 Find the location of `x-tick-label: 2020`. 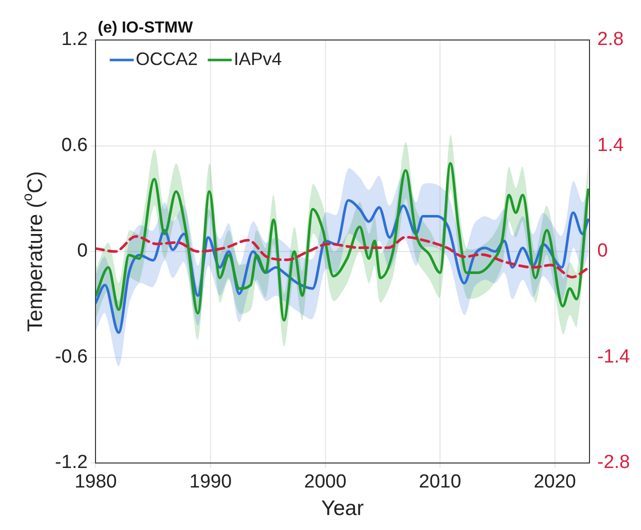

x-tick-label: 2020 is located at coordinates (555, 482).